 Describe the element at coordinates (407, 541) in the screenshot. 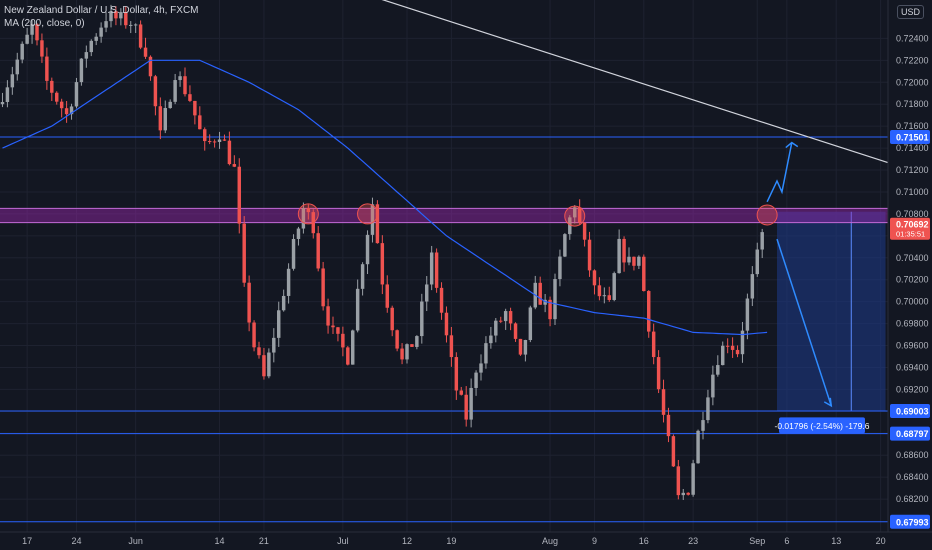

I see `time-tick-label: 12` at that location.